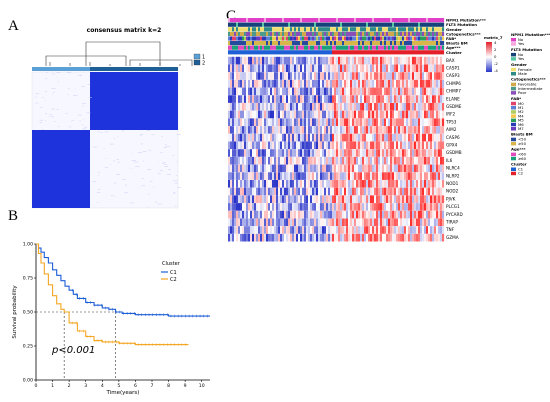 The height and width of the screenshot is (402, 550). Describe the element at coordinates (496, 56) in the screenshot. I see `scale-ticks: 420-2-4` at that location.